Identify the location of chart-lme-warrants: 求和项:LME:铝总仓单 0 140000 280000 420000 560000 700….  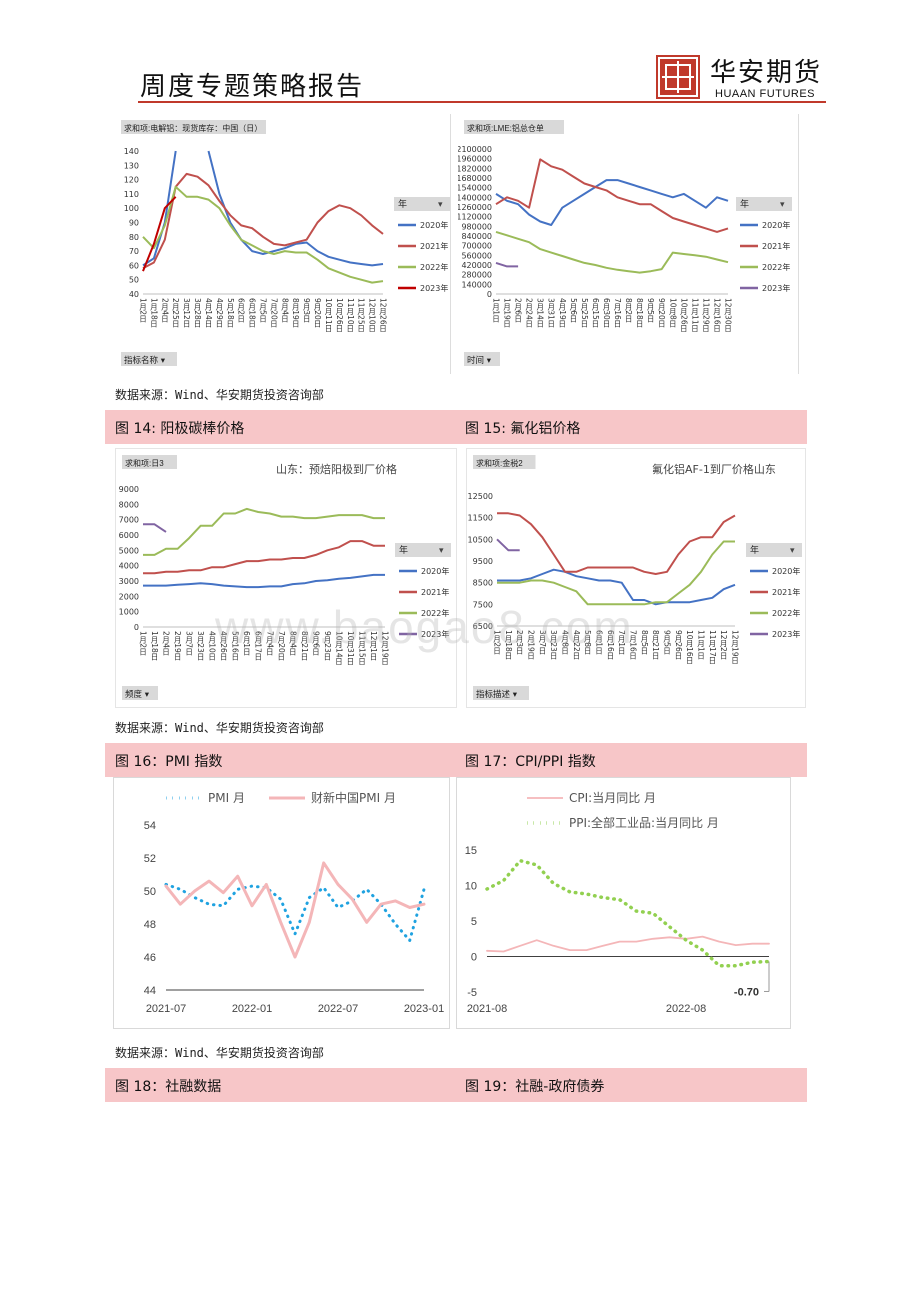
(628, 244).